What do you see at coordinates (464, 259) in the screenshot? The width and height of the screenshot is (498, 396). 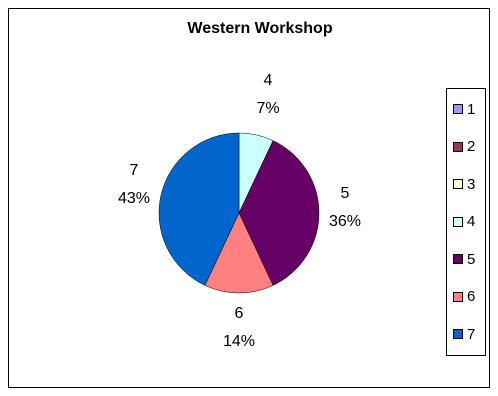 I see `legend-item-5: 5` at bounding box center [464, 259].